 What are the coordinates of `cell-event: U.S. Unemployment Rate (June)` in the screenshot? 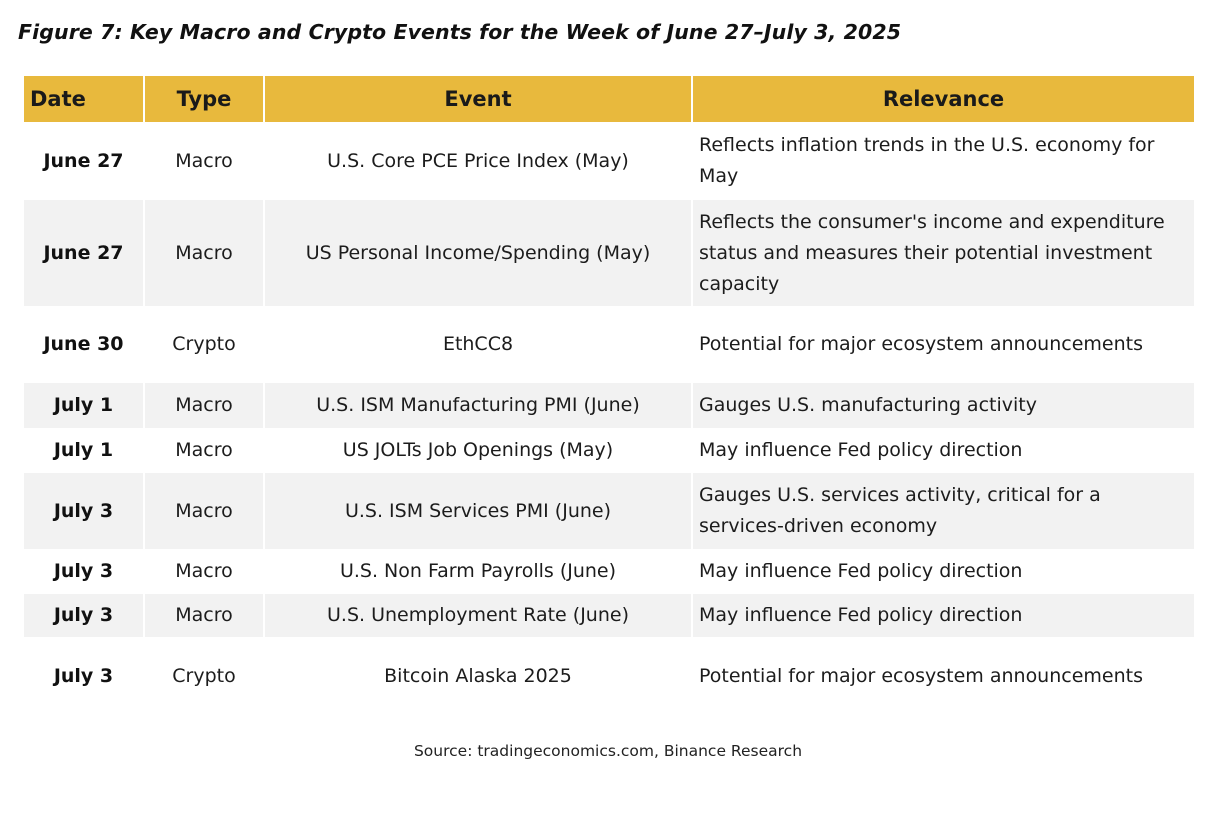 It's located at (478, 615).